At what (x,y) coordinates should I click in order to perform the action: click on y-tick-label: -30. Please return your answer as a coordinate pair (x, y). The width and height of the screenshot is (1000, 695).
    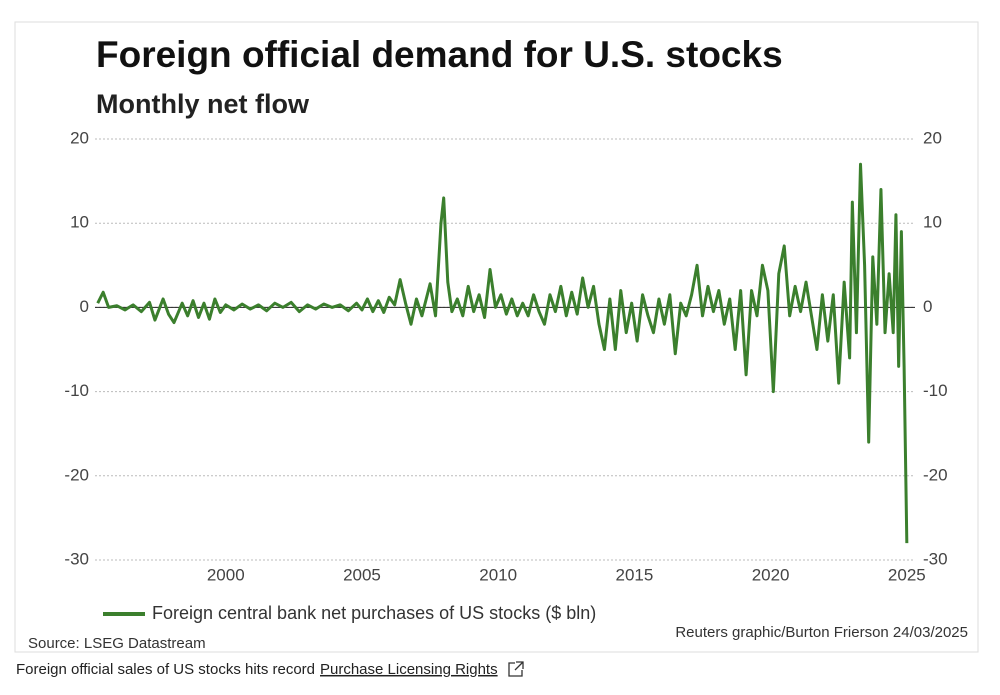
    Looking at the image, I should click on (76, 558).